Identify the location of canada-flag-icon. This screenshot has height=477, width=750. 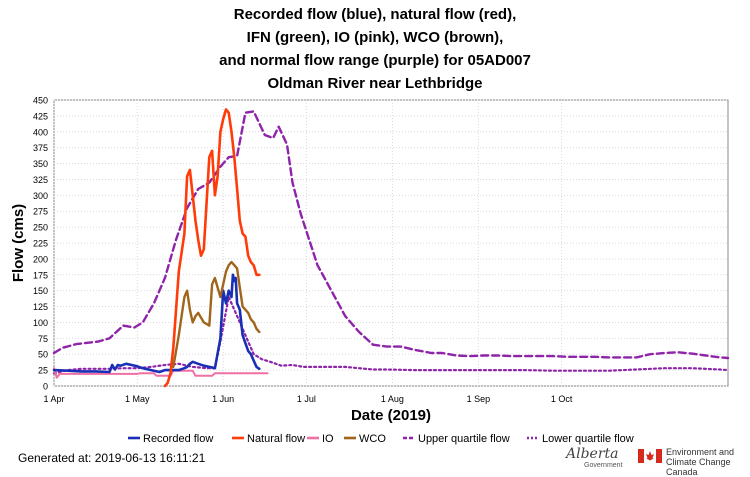
(650, 457).